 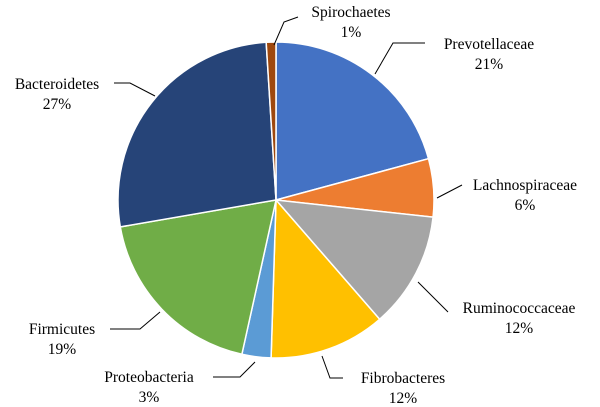 I want to click on slice-bacteroidetes, so click(x=197, y=134).